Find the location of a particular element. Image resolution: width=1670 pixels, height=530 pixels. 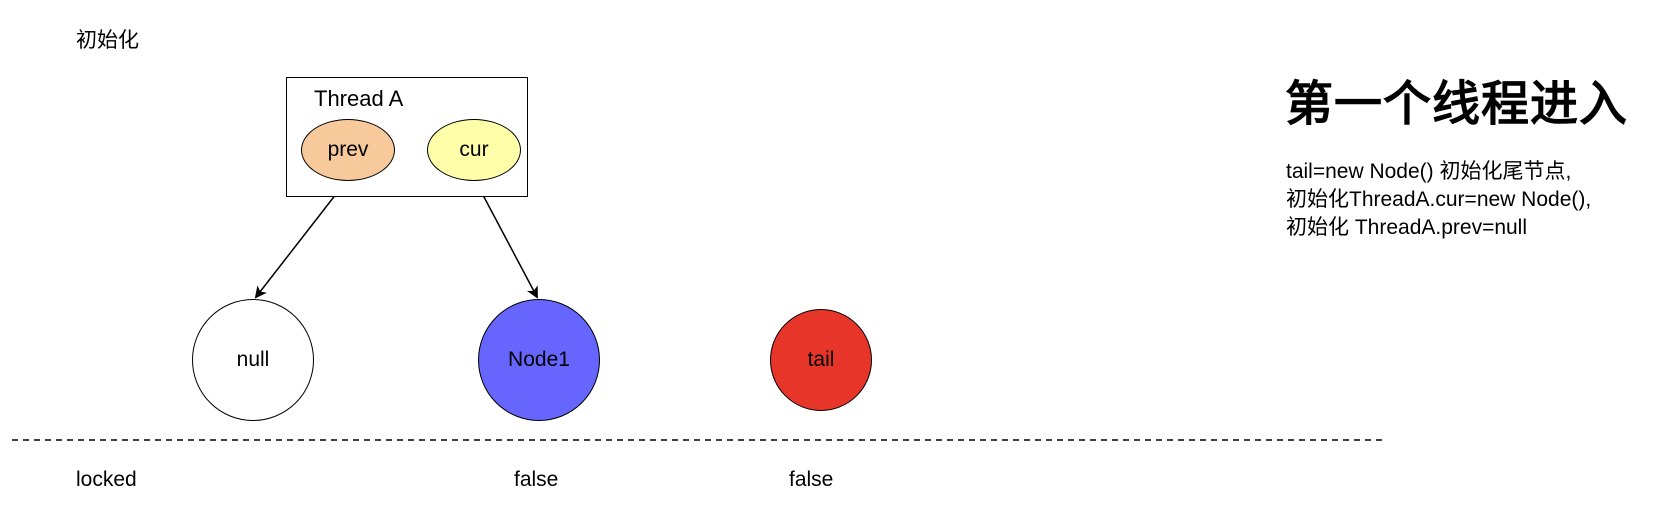

node1-node: Node1 is located at coordinates (539, 360).